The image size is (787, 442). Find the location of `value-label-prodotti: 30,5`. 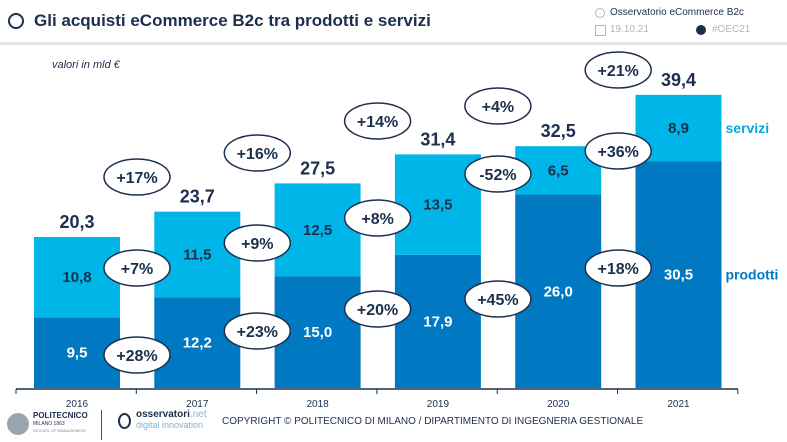

value-label-prodotti: 30,5 is located at coordinates (678, 275).